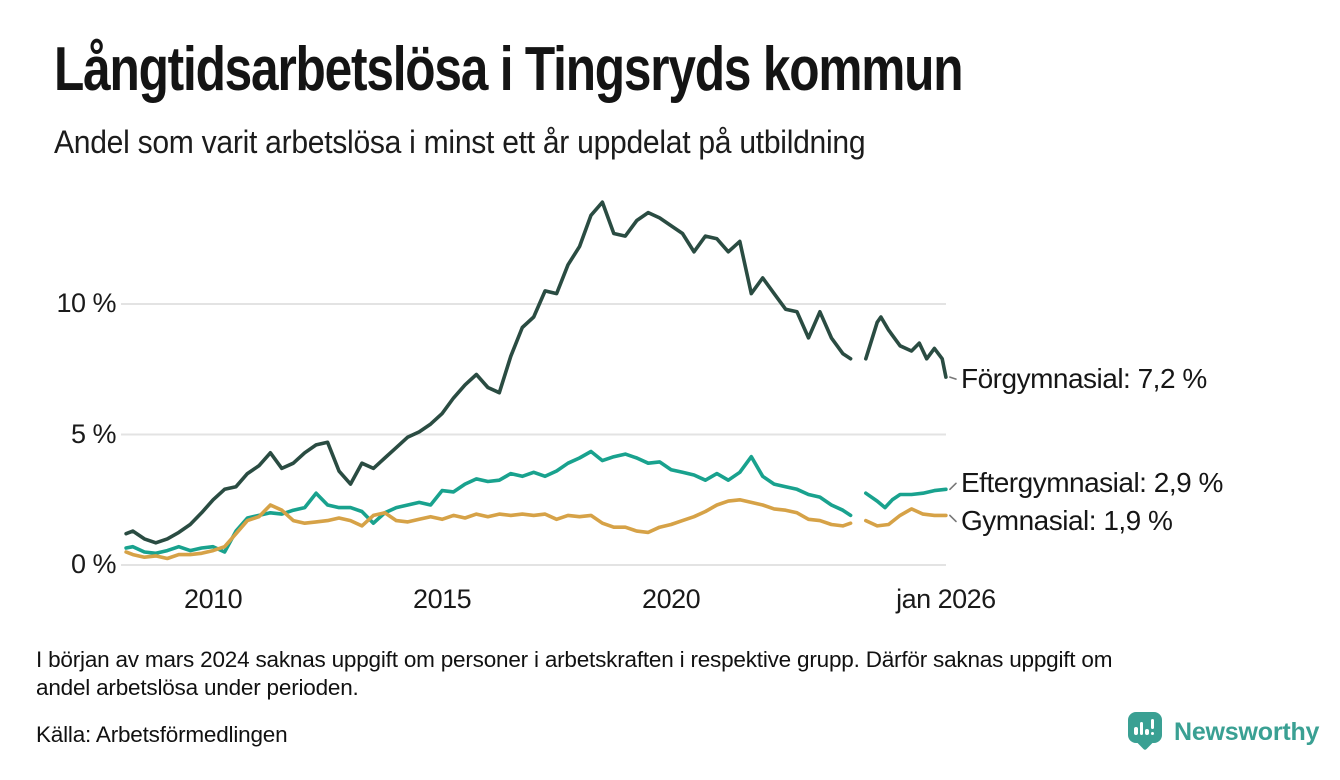  I want to click on icon-exclamation-stem, so click(1152, 724).